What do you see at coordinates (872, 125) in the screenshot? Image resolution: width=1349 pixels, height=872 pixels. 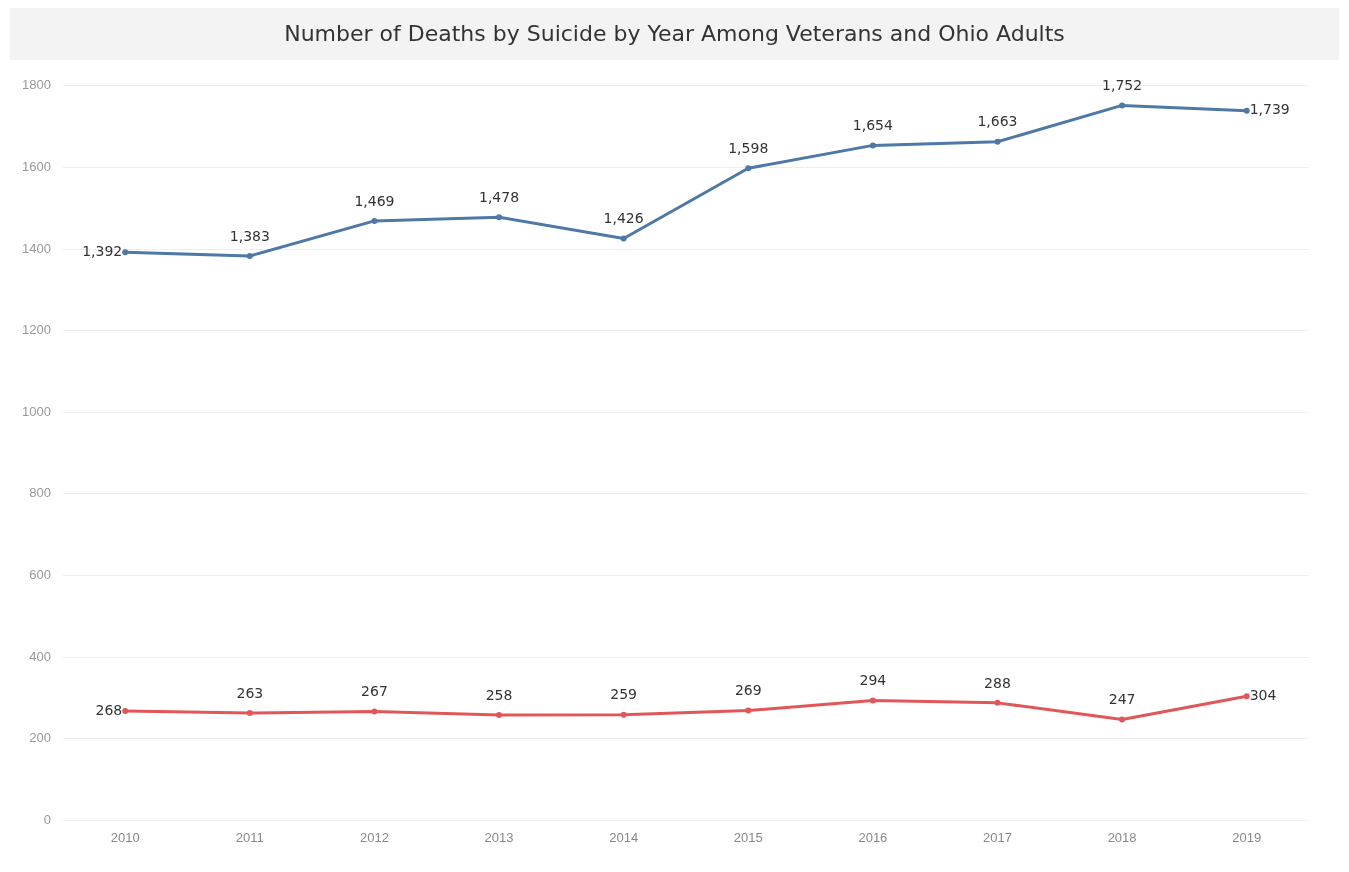 I see `data-label: 1,654` at bounding box center [872, 125].